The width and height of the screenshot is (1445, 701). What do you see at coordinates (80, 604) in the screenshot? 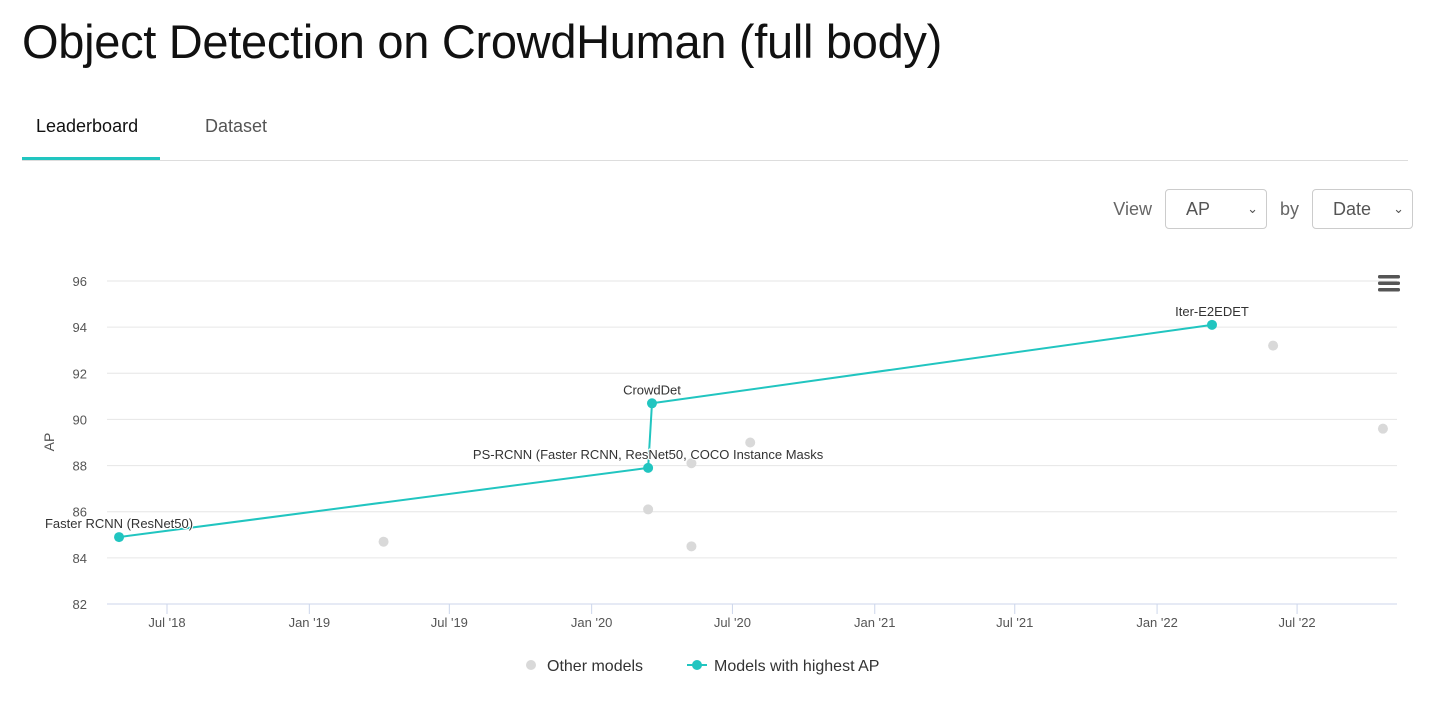
I see `y-tick-label: 82` at bounding box center [80, 604].